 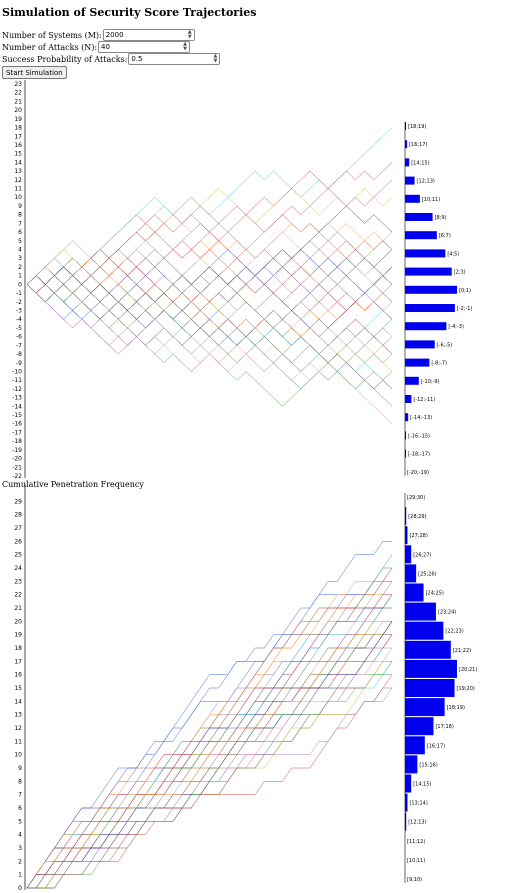 I want to click on y-tick-label: 5, so click(x=20, y=821).